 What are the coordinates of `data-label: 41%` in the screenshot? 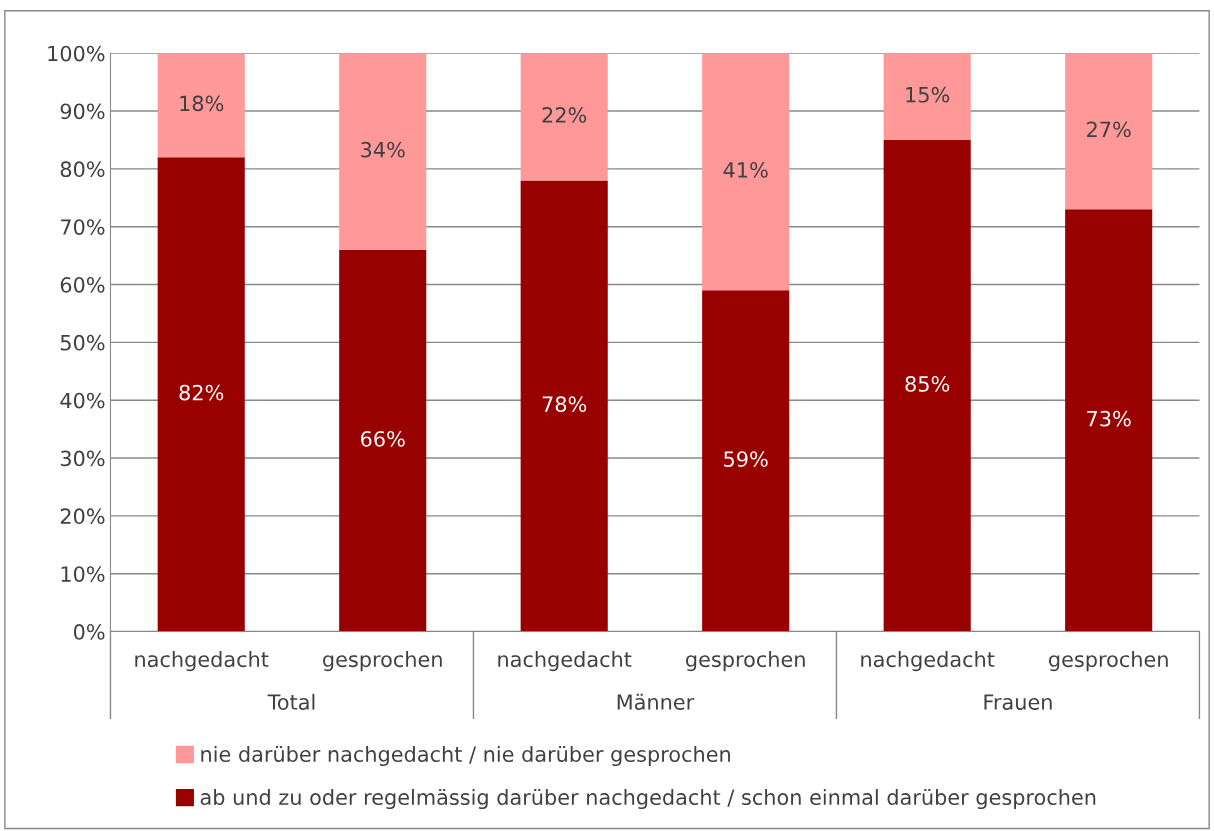 It's located at (745, 170).